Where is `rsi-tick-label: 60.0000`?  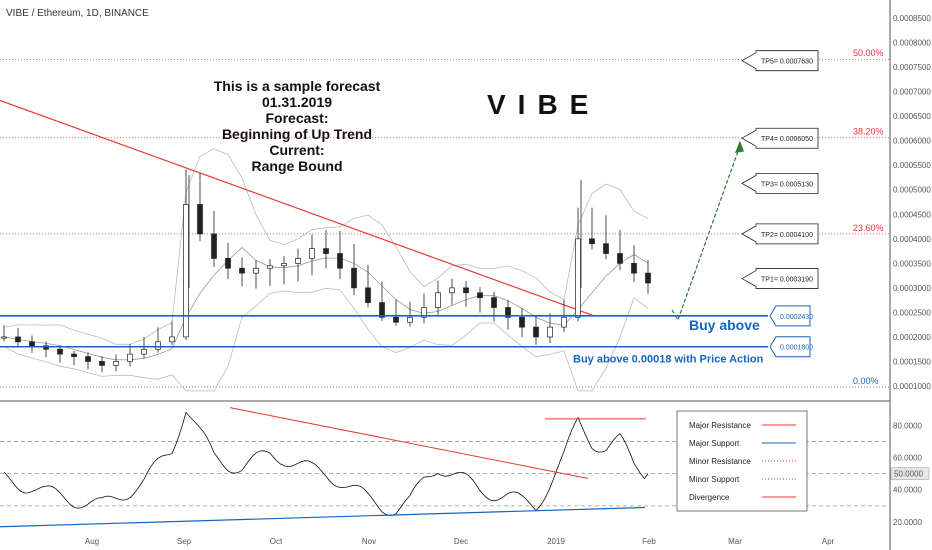
rsi-tick-label: 60.0000 is located at coordinates (907, 458).